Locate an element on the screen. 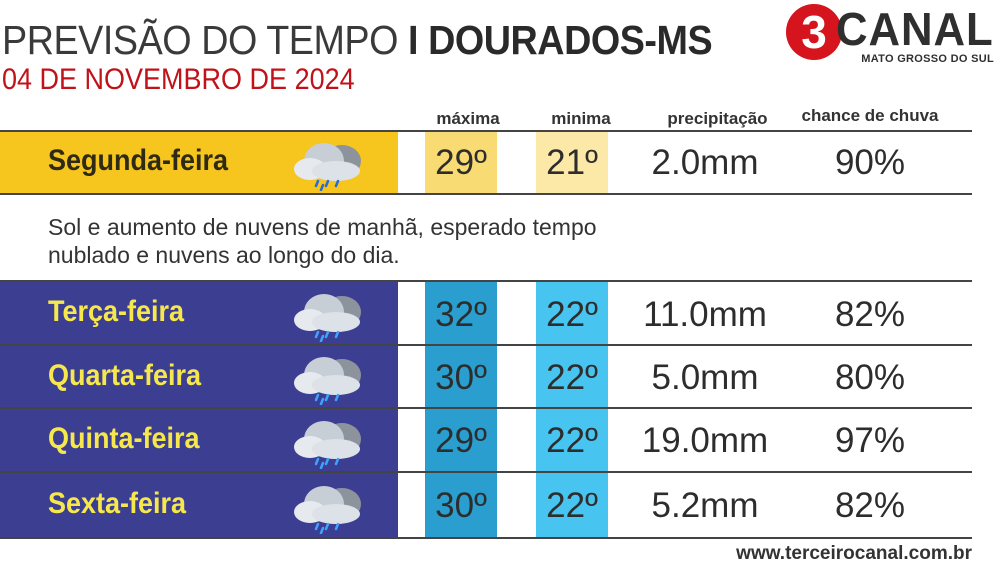 Image resolution: width=1002 pixels, height=565 pixels. day-band: Quarta-feira is located at coordinates (199, 376).